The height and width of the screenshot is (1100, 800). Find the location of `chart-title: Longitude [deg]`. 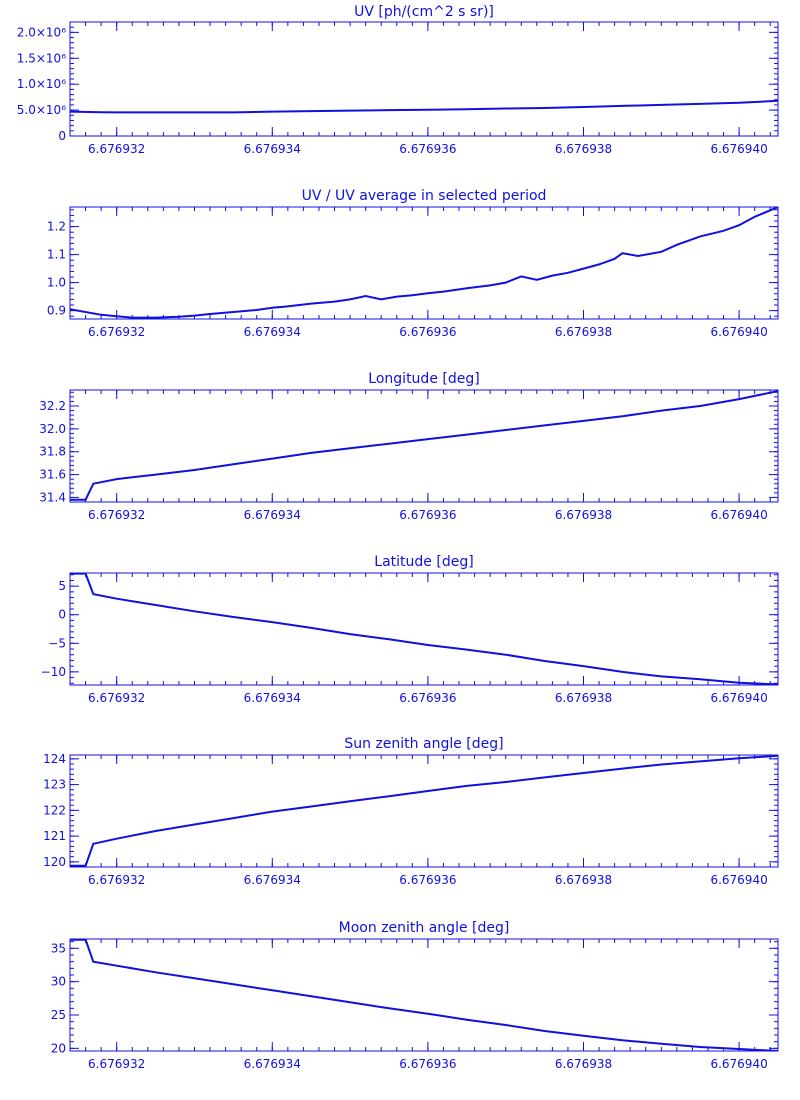

chart-title: Longitude [deg] is located at coordinates (423, 379).